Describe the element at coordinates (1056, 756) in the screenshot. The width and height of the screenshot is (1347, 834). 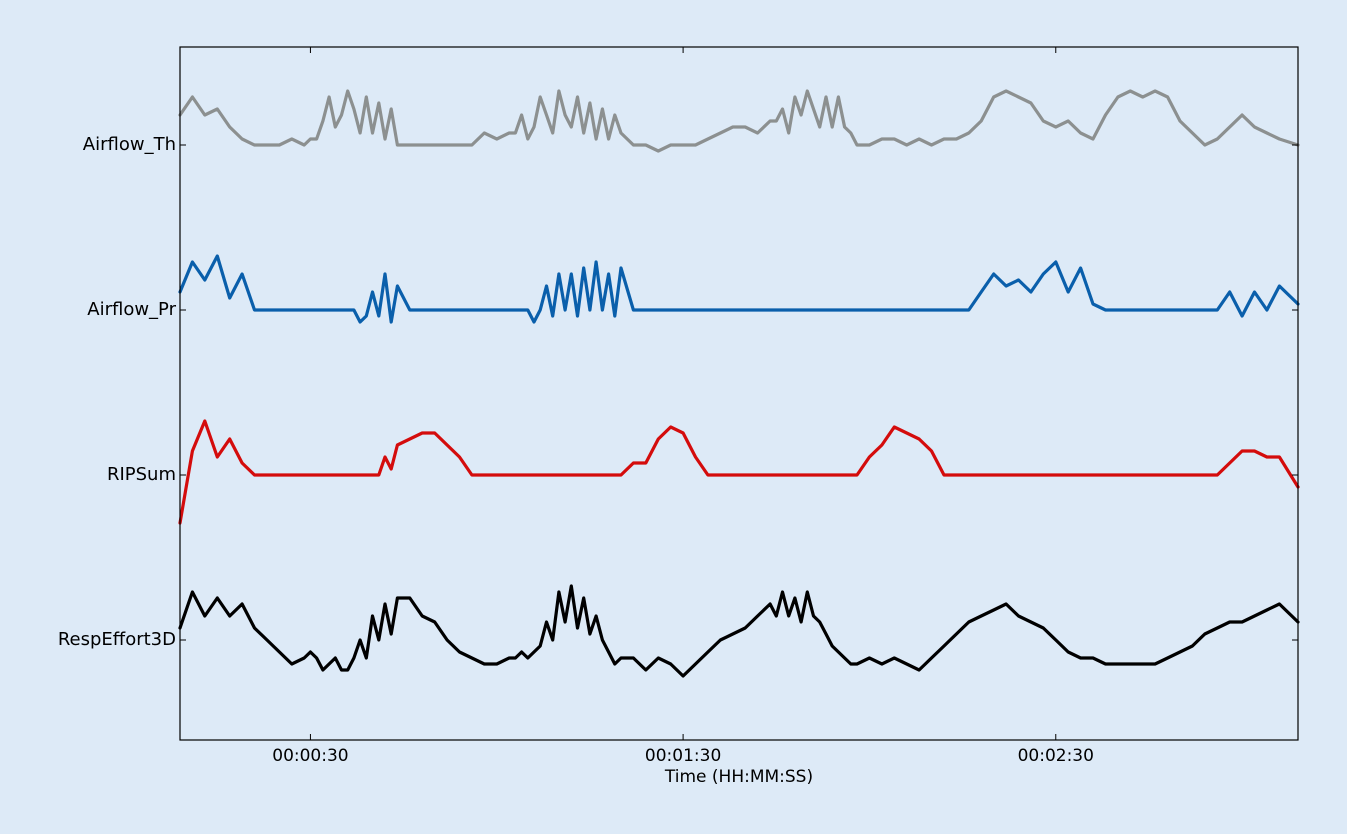
I see `x-tick-label: 00:02:30` at that location.